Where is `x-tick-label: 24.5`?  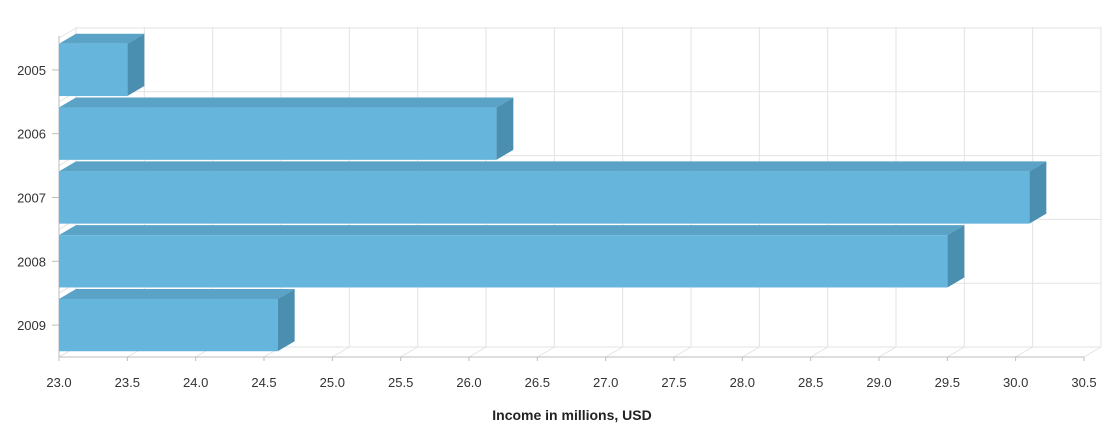 x-tick-label: 24.5 is located at coordinates (263, 382).